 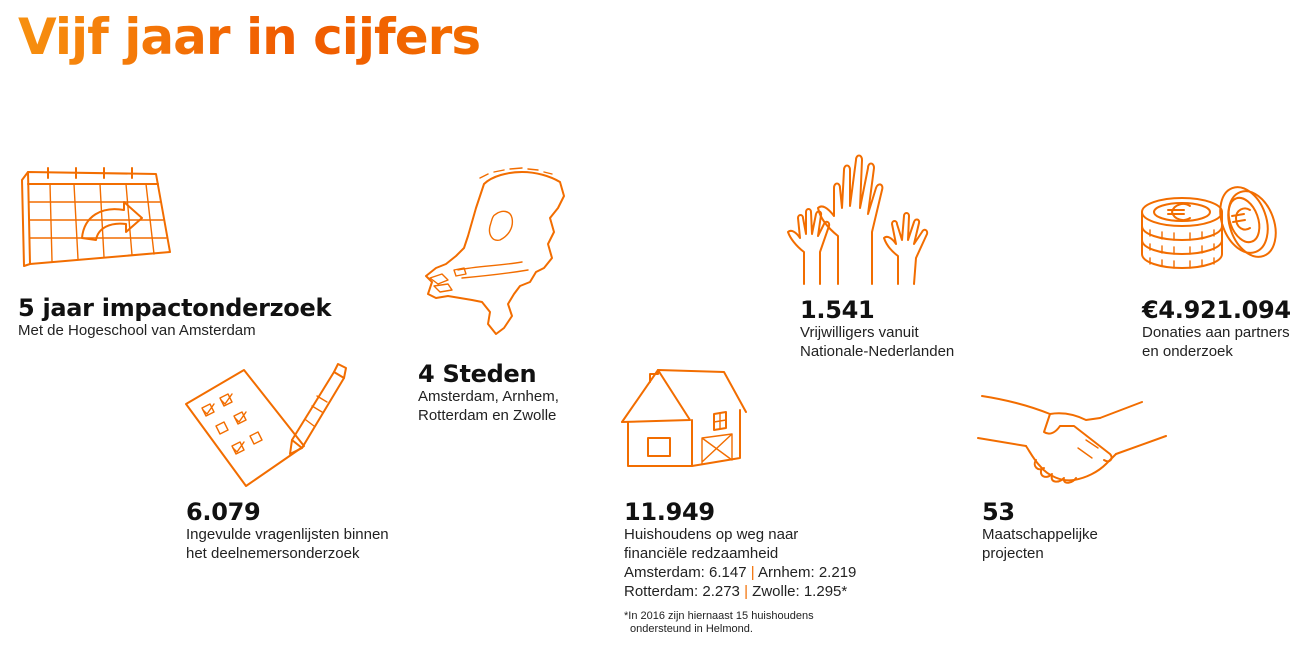 What do you see at coordinates (1072, 440) in the screenshot?
I see `handshake-icon` at bounding box center [1072, 440].